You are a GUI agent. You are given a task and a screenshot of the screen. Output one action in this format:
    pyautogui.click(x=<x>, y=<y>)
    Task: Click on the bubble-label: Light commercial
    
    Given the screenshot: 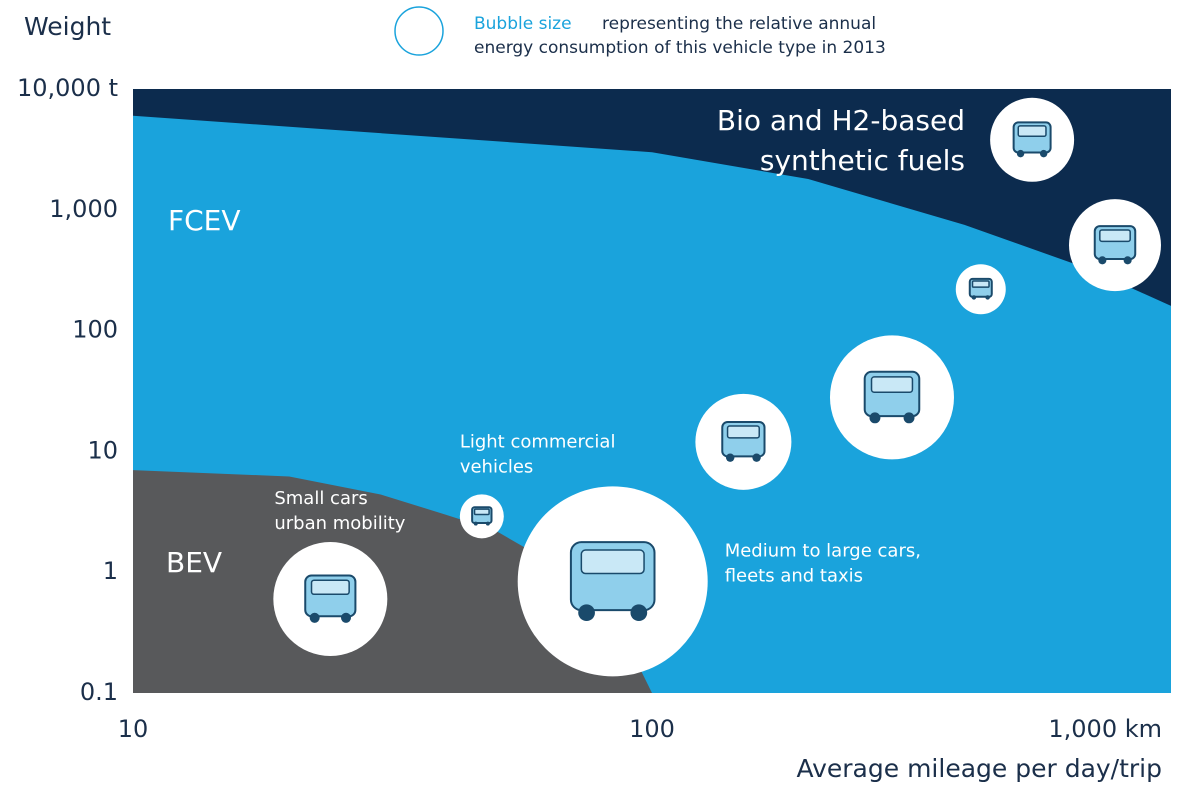 What is the action you would take?
    pyautogui.click(x=538, y=441)
    